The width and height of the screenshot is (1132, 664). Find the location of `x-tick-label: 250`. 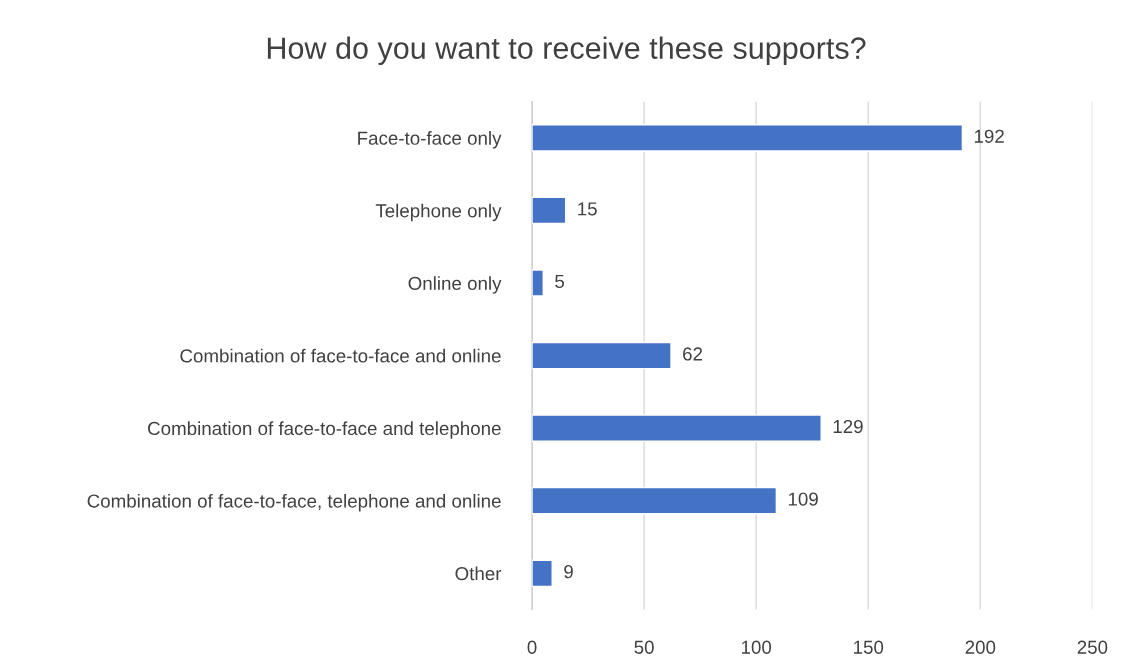

x-tick-label: 250 is located at coordinates (1092, 647).